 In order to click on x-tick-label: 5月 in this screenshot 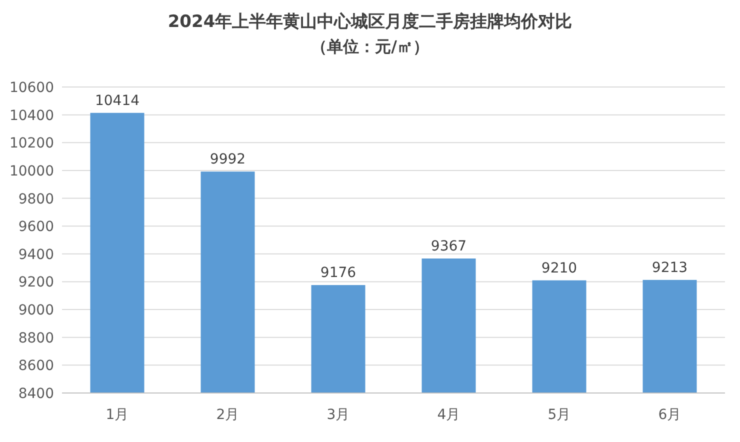, I will do `click(559, 415)`.